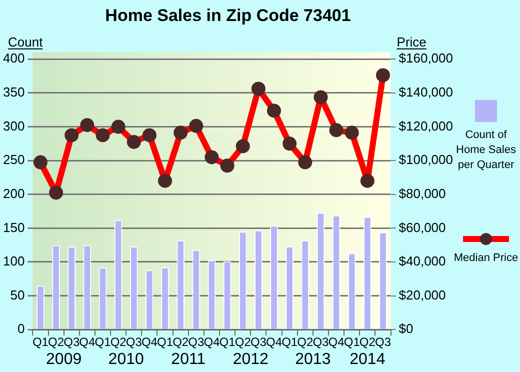  Describe the element at coordinates (13, 58) in the screenshot. I see `y-tick-label: 400` at that location.